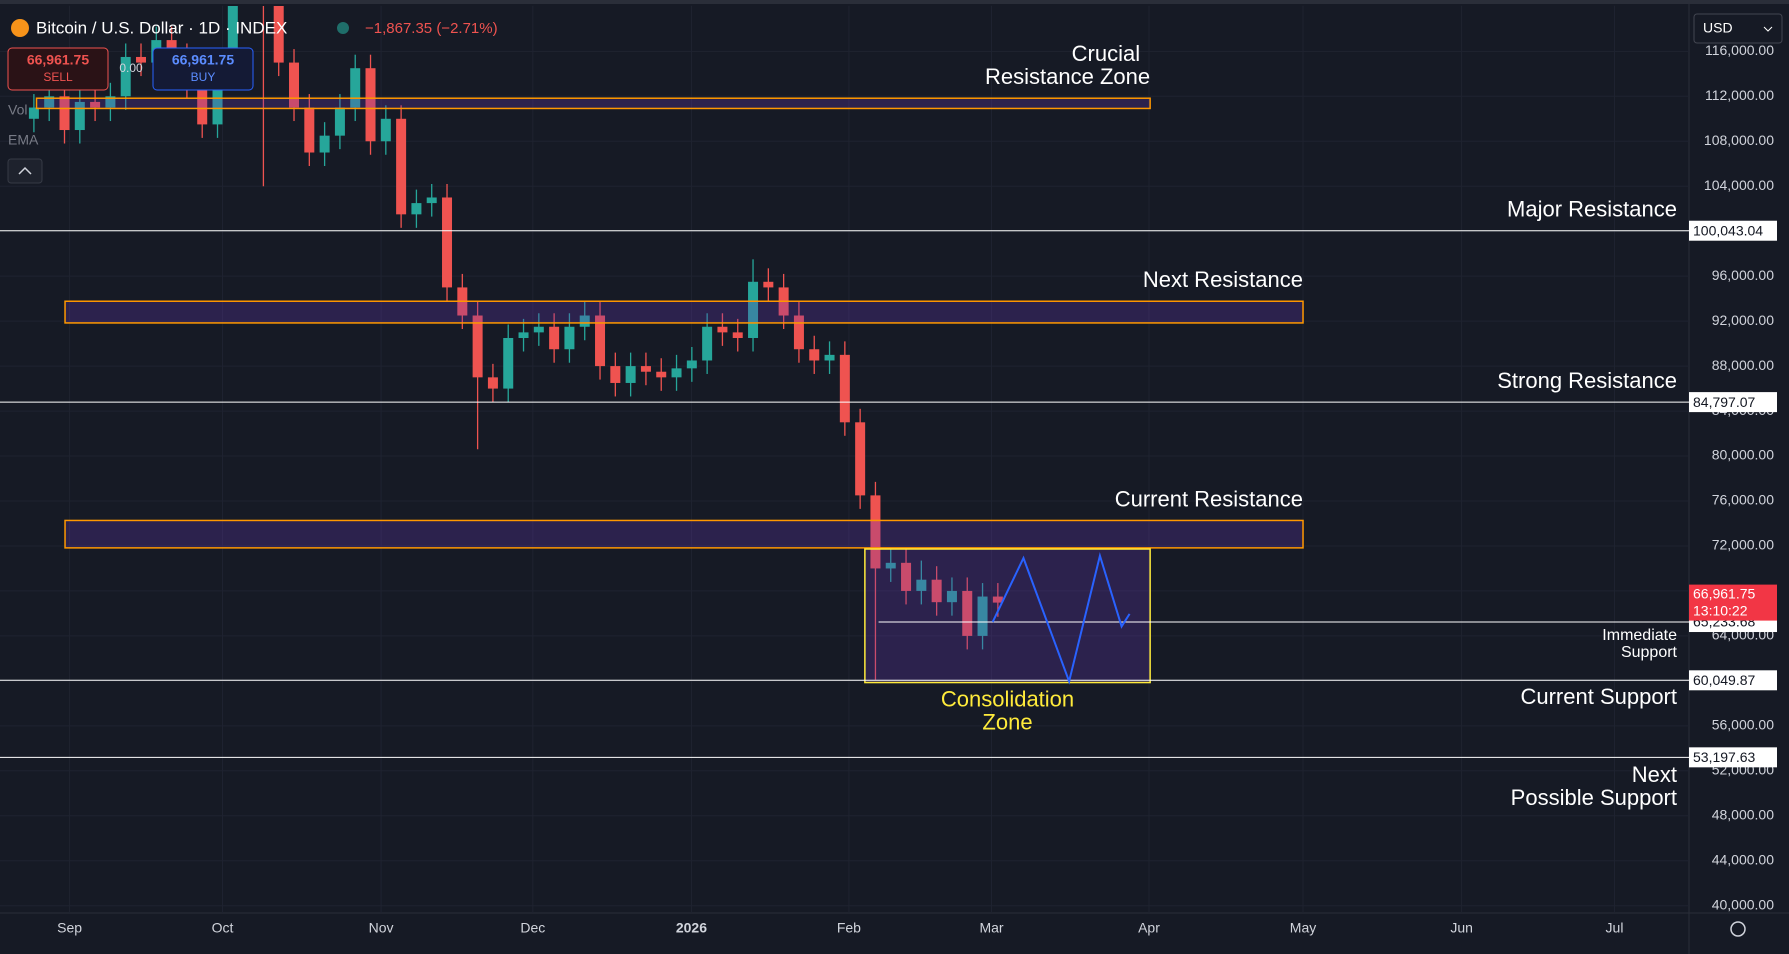 Image resolution: width=1789 pixels, height=954 pixels. Describe the element at coordinates (431, 28) in the screenshot. I see `change: −1,867.35 (−2.71%)` at that location.